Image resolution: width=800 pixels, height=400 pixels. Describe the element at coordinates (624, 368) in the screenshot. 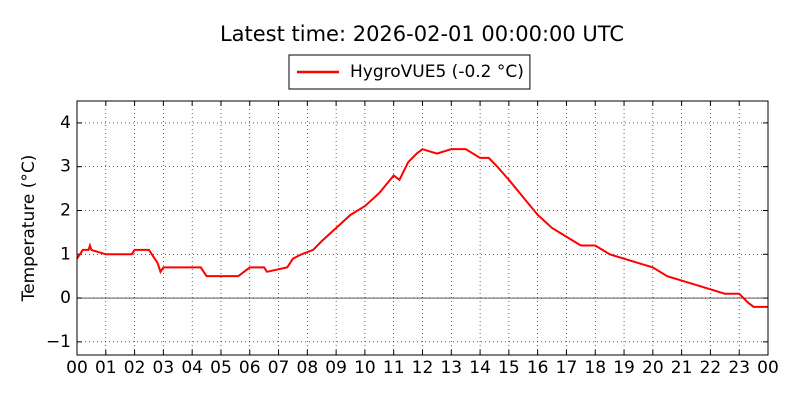

I see `x-tick-label: 19` at that location.